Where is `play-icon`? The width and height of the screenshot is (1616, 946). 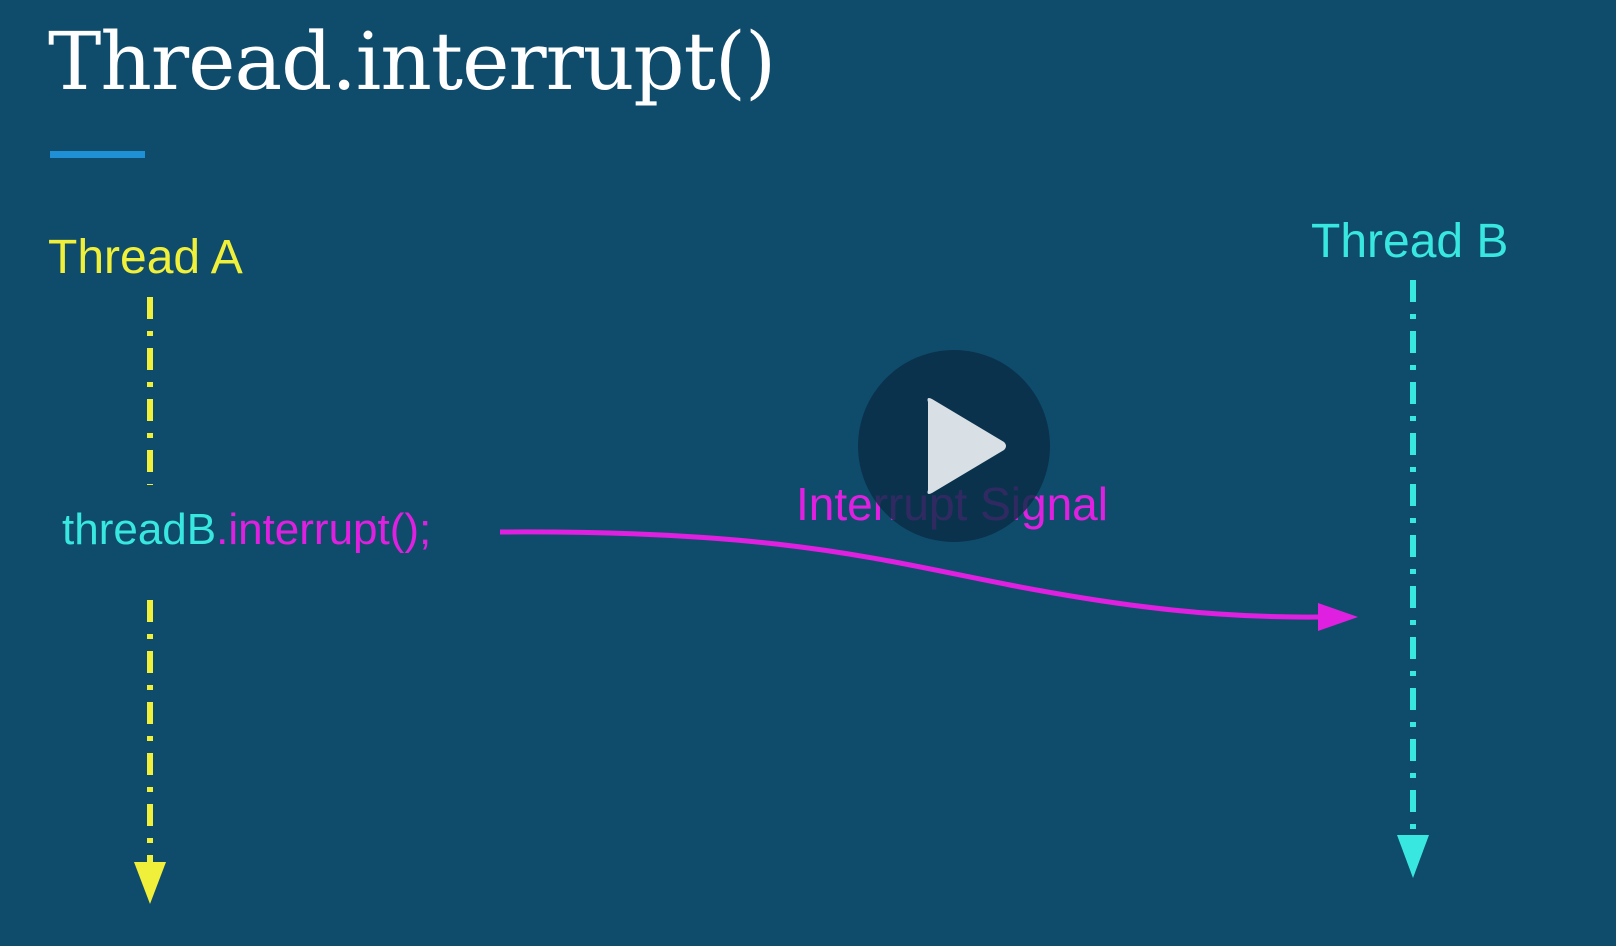
play-icon is located at coordinates (966, 446).